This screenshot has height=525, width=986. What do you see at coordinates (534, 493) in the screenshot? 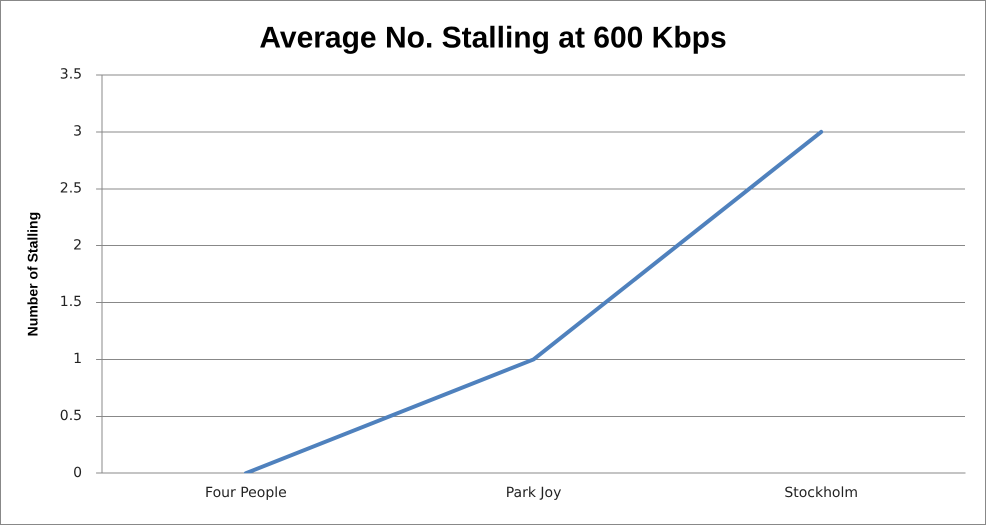
I see `x-tick-label: Park Joy` at bounding box center [534, 493].